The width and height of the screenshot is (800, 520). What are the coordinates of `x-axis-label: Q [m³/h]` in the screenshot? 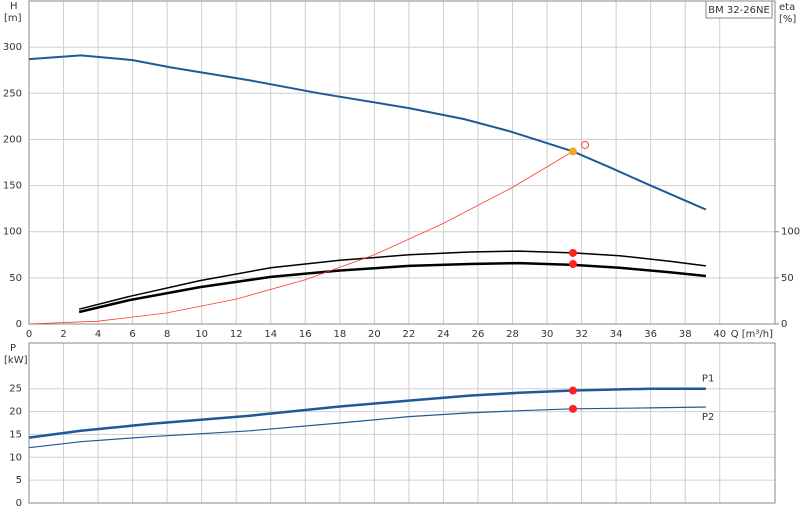 It's located at (752, 334).